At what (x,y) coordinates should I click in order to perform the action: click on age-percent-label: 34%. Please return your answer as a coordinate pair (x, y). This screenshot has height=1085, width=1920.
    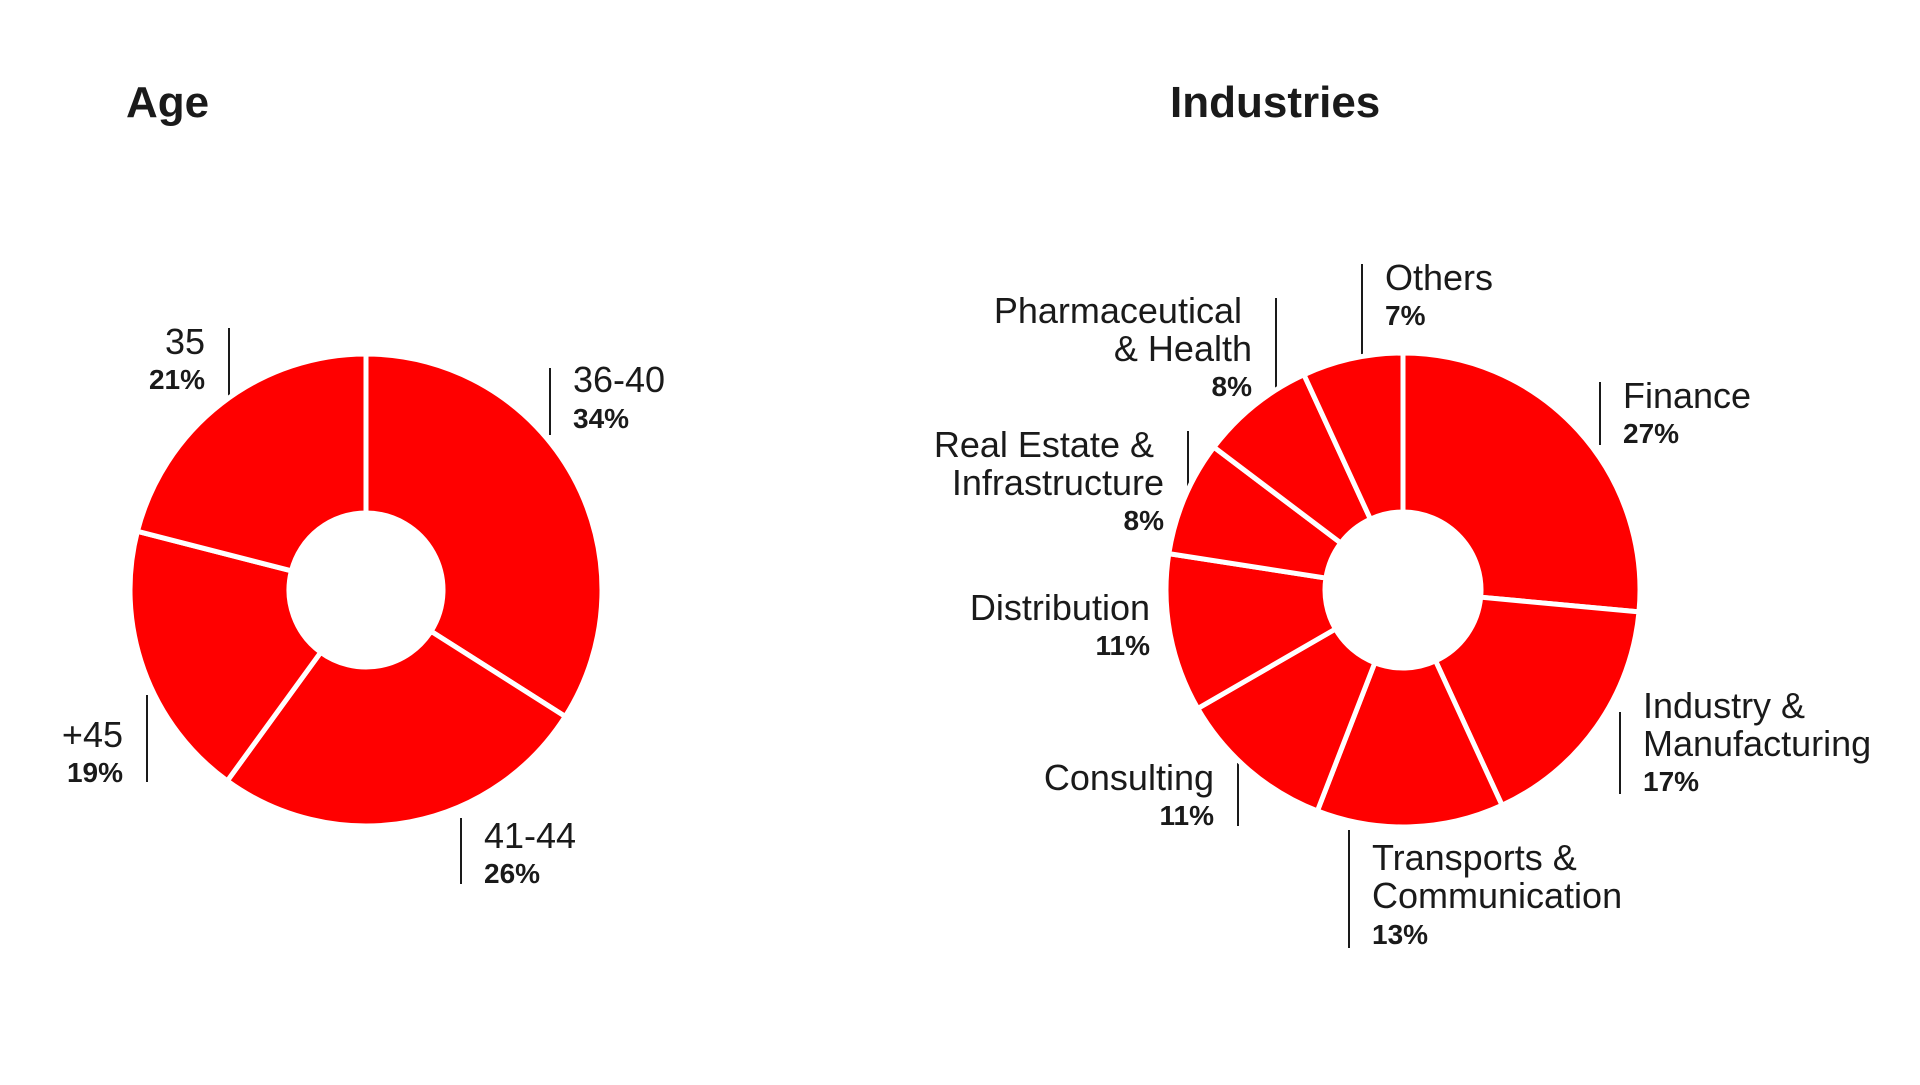
    Looking at the image, I should click on (601, 418).